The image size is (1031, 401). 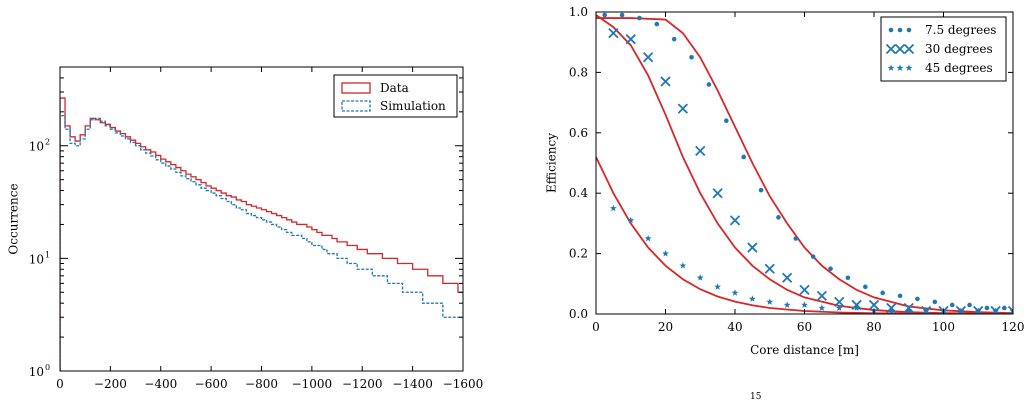 What do you see at coordinates (394, 88) in the screenshot?
I see `legend-label-data: Data` at bounding box center [394, 88].